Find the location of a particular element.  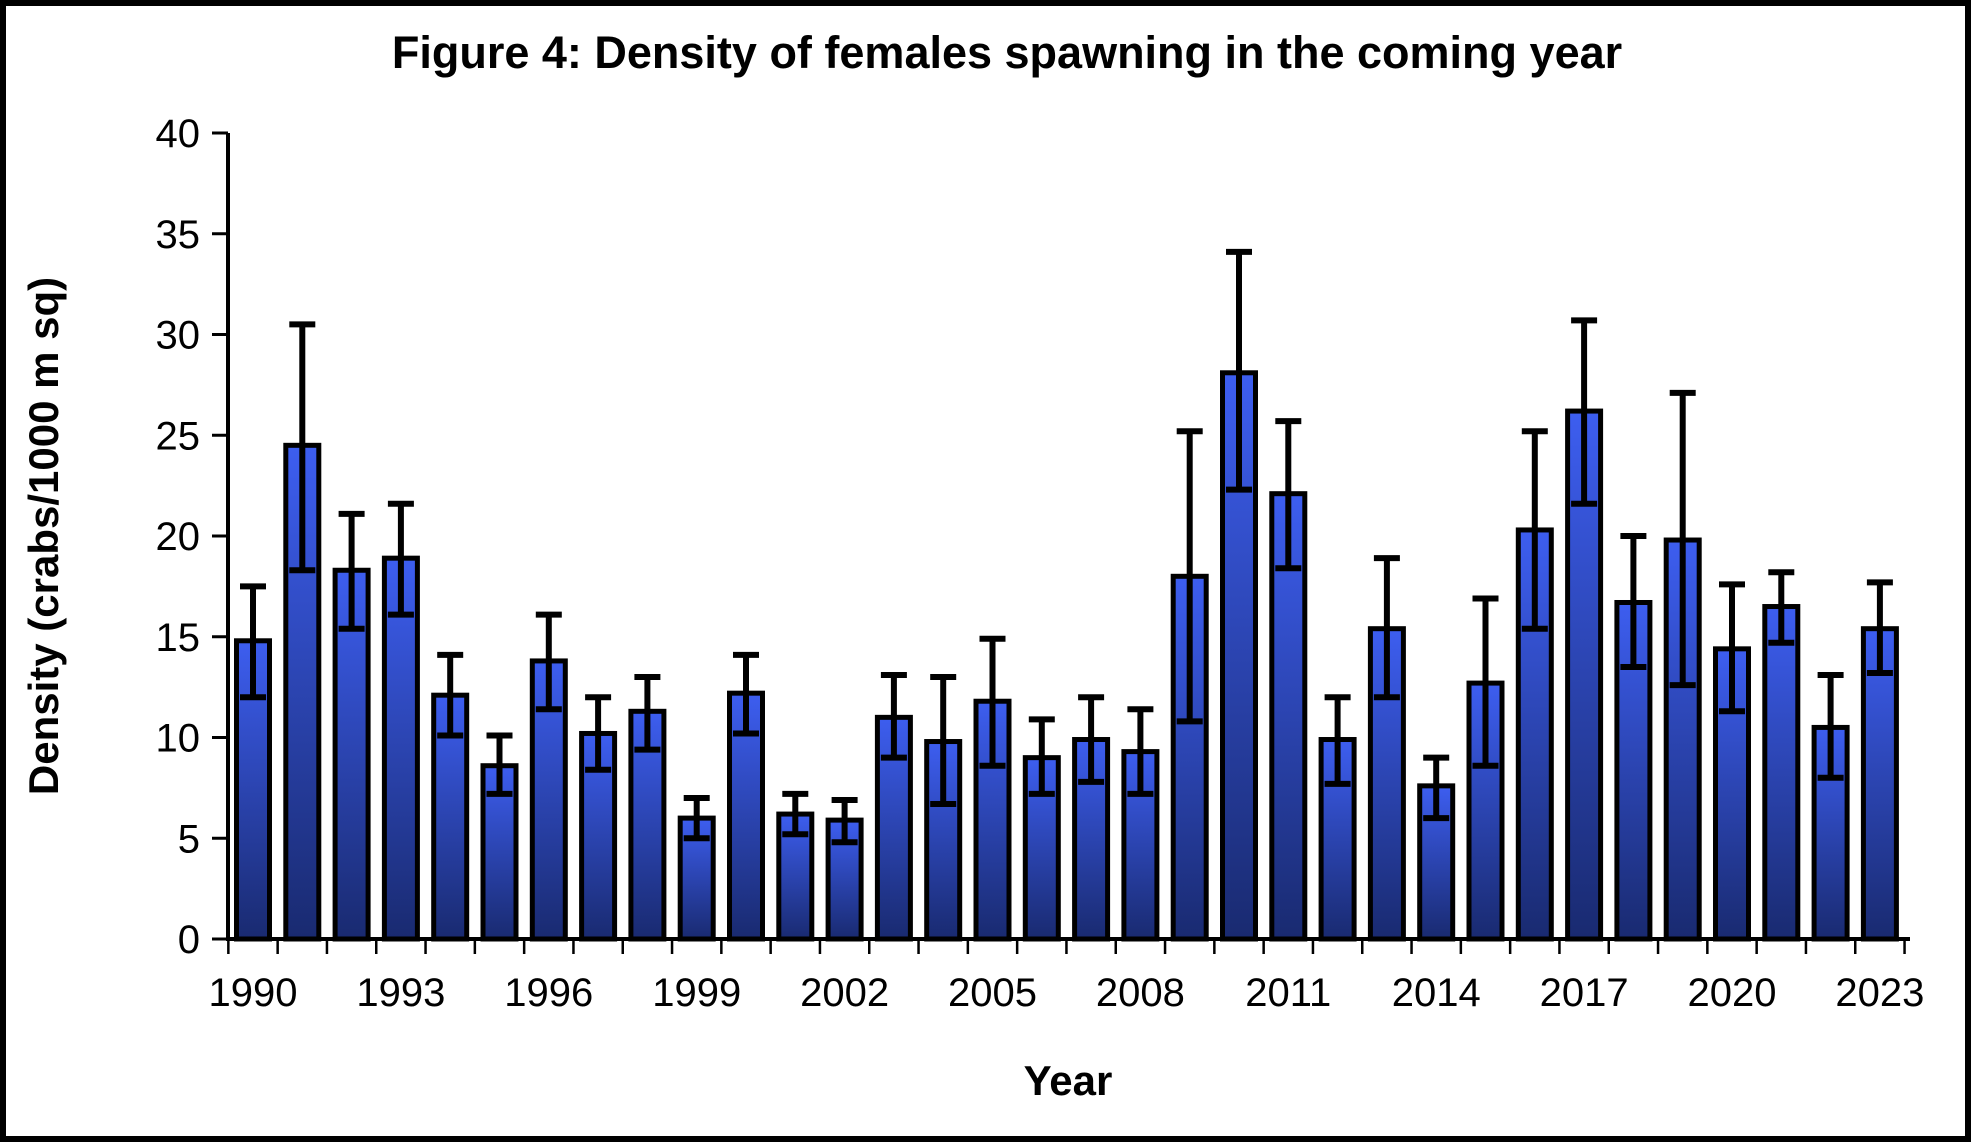

y-tick-label-40: 40 is located at coordinates (178, 134).